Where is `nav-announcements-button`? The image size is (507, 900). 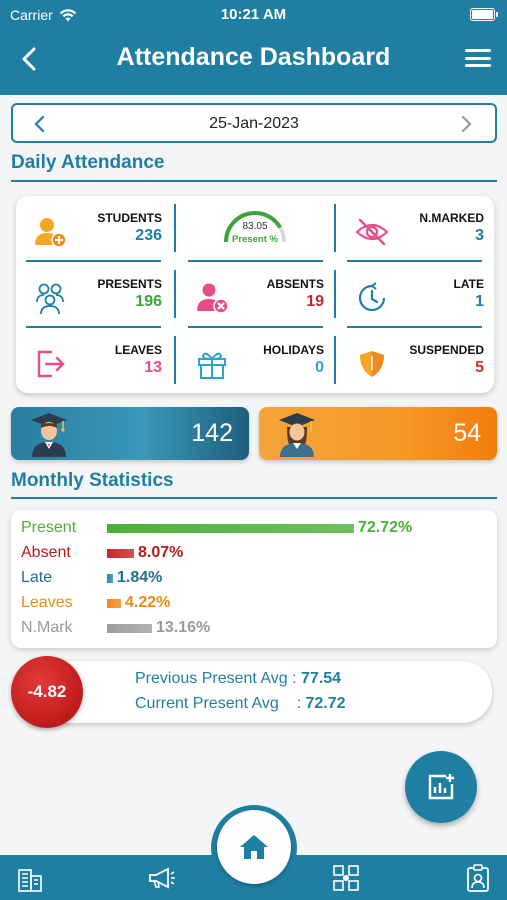
nav-announcements-button is located at coordinates (162, 878).